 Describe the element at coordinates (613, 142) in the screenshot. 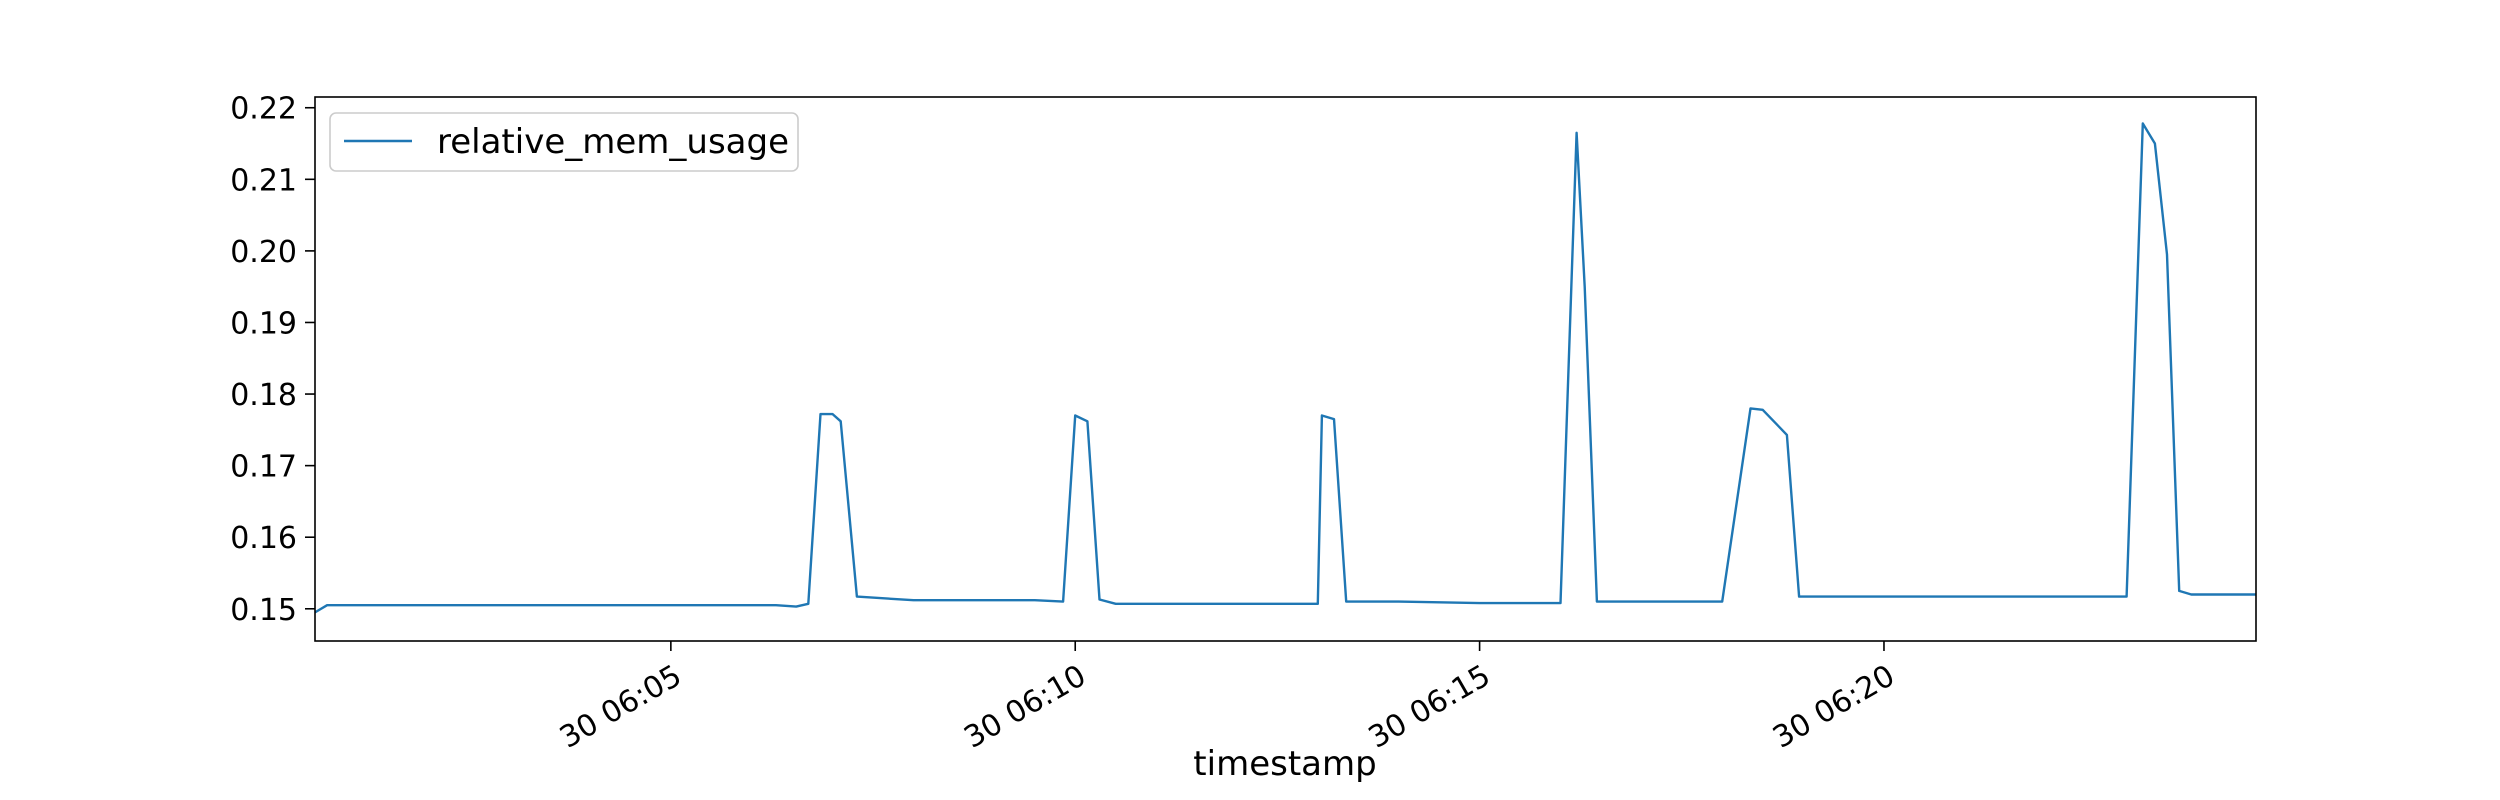

I see `legend-label-relative-mem-usage: relative_mem_usage` at that location.